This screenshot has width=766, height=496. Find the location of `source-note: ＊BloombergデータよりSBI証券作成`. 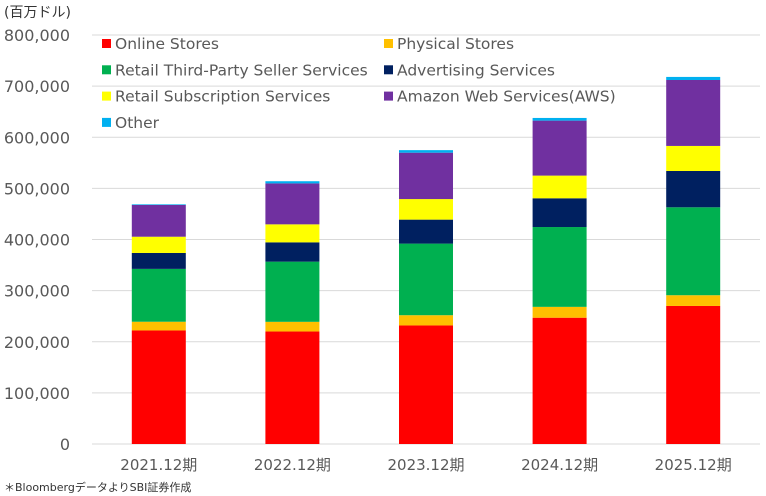

source-note: ＊BloombergデータよりSBI証券作成 is located at coordinates (97, 487).